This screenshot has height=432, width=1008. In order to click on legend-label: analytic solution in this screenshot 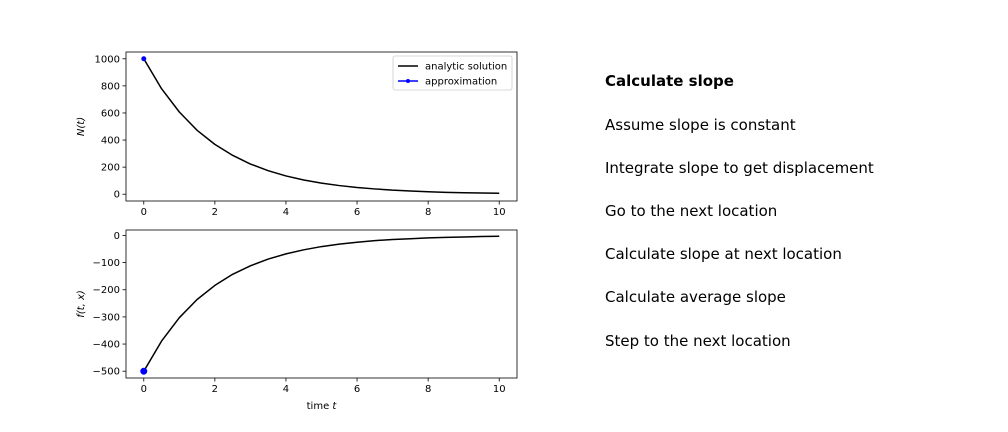, I will do `click(466, 67)`.